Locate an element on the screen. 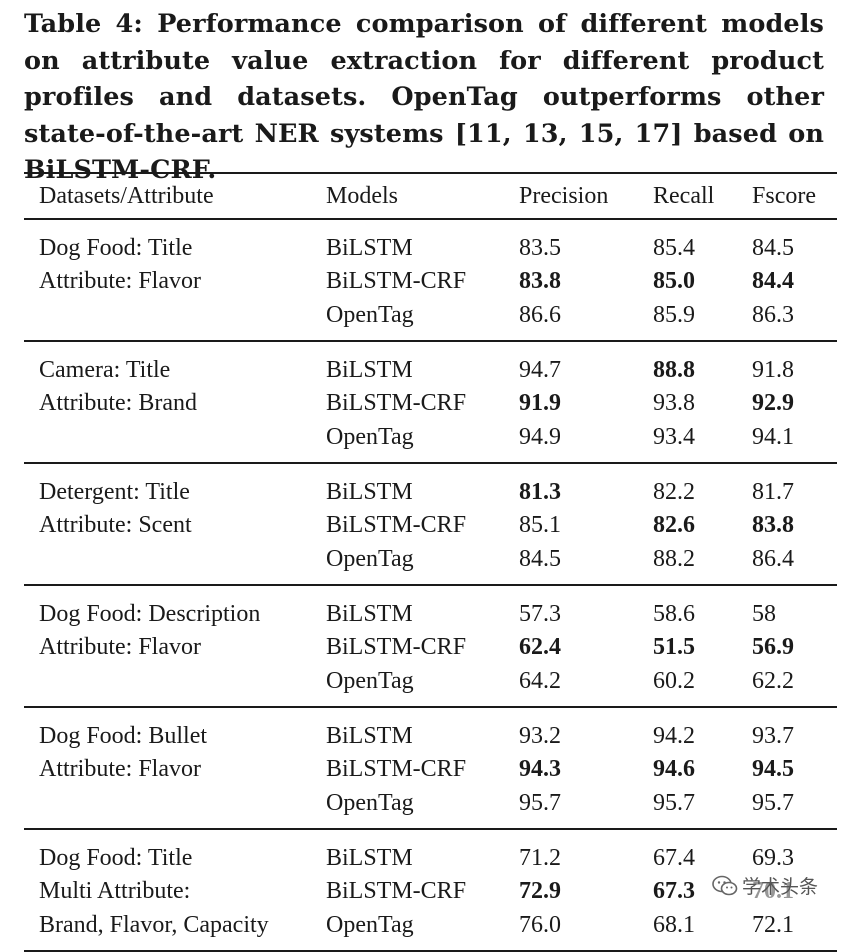 The image size is (855, 952). fscore-value: 84.5 is located at coordinates (773, 247).